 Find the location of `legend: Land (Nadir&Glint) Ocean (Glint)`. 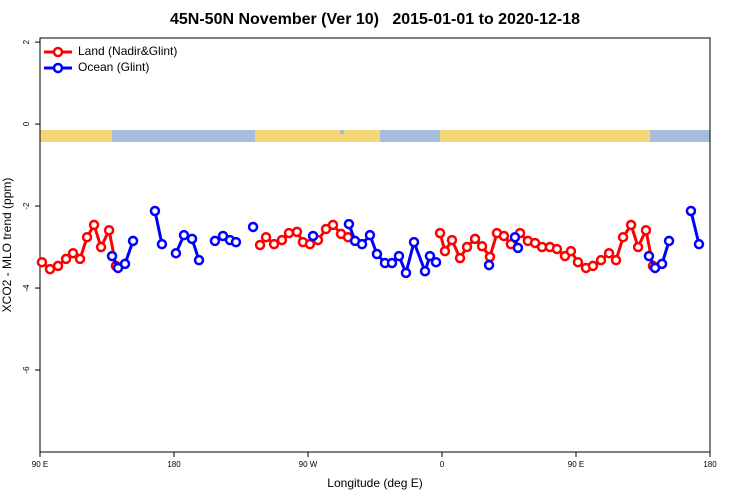

legend: Land (Nadir&Glint) Ocean (Glint) is located at coordinates (110, 59).